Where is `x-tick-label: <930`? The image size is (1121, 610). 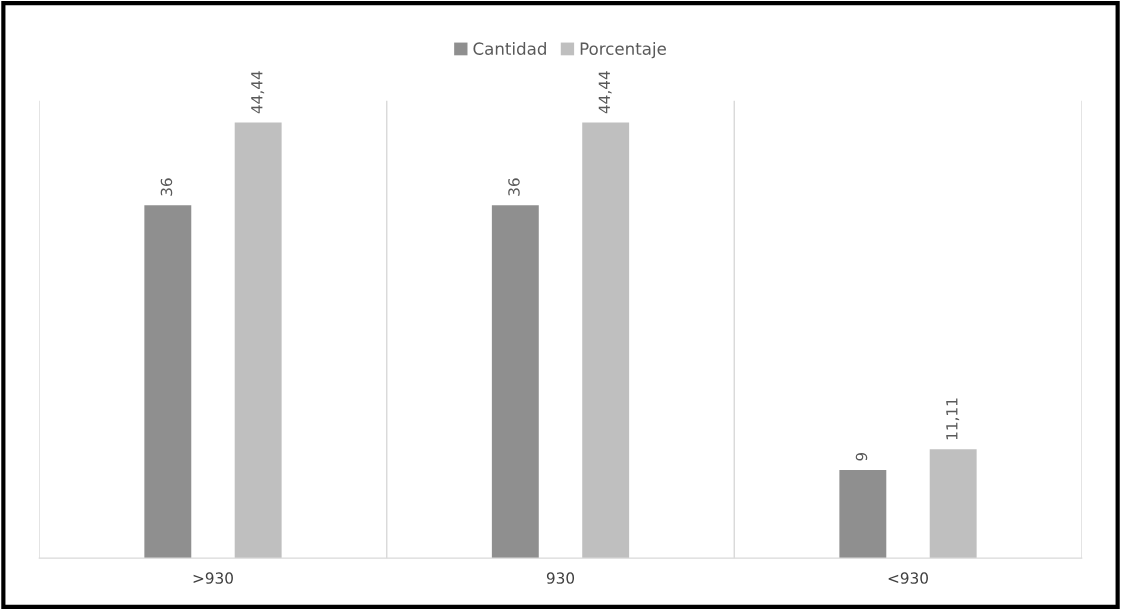 x-tick-label: <930 is located at coordinates (908, 578).